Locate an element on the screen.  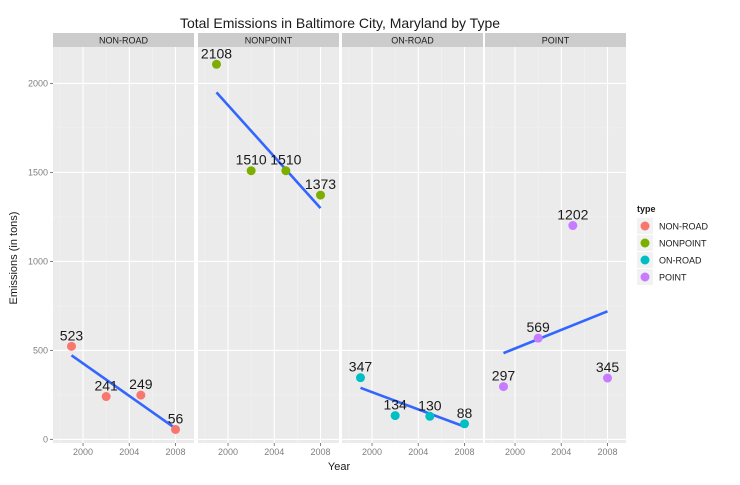
facet-strip-label: NON-ROAD is located at coordinates (123, 41).